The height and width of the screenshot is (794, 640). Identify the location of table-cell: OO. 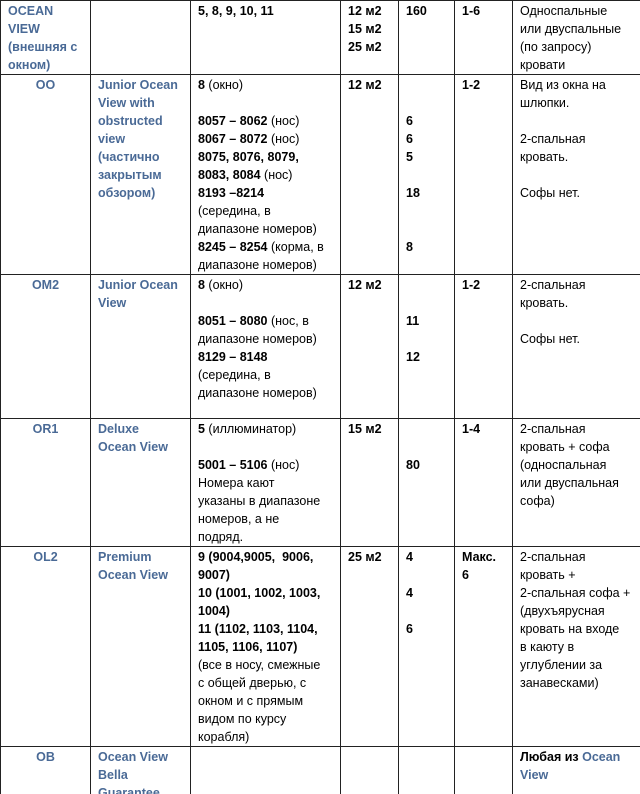
(45, 174).